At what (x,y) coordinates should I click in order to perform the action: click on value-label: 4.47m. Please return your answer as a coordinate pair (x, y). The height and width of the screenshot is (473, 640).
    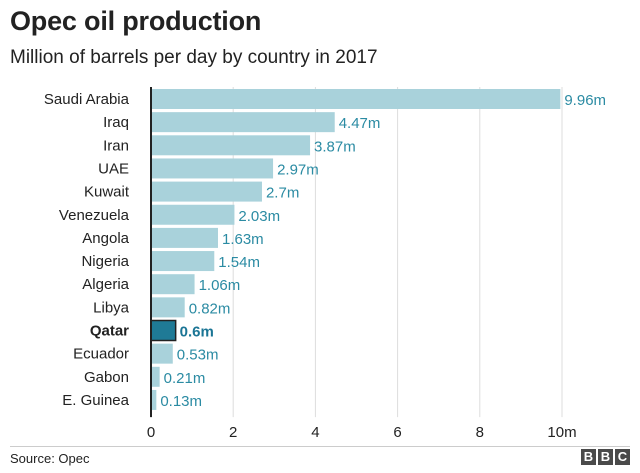
    Looking at the image, I should click on (360, 123).